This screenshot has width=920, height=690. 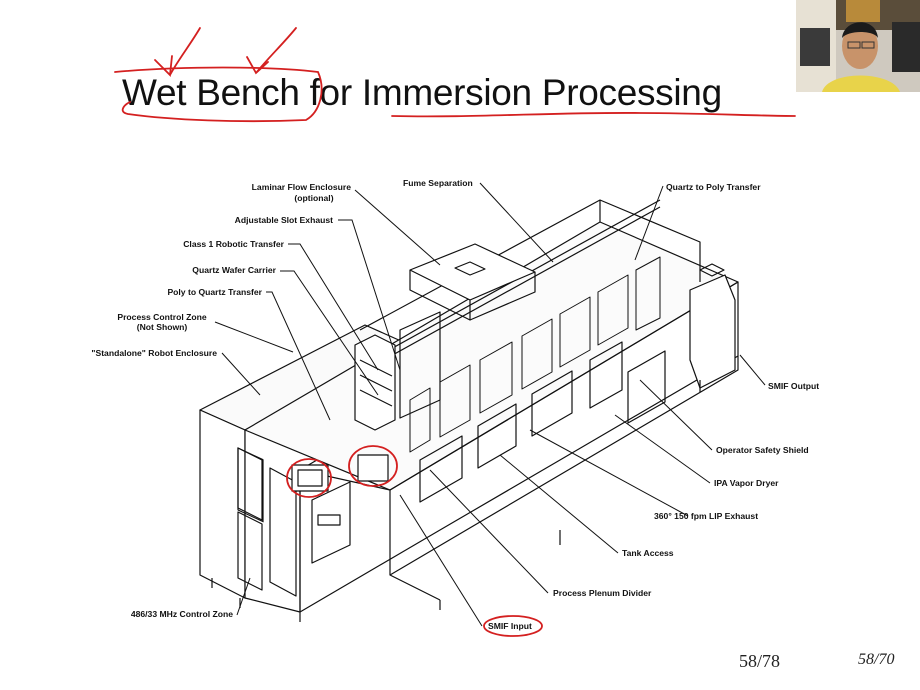 I want to click on label-lip-exhaust: 360° 150 fpm LIP Exhaust, so click(x=706, y=516).